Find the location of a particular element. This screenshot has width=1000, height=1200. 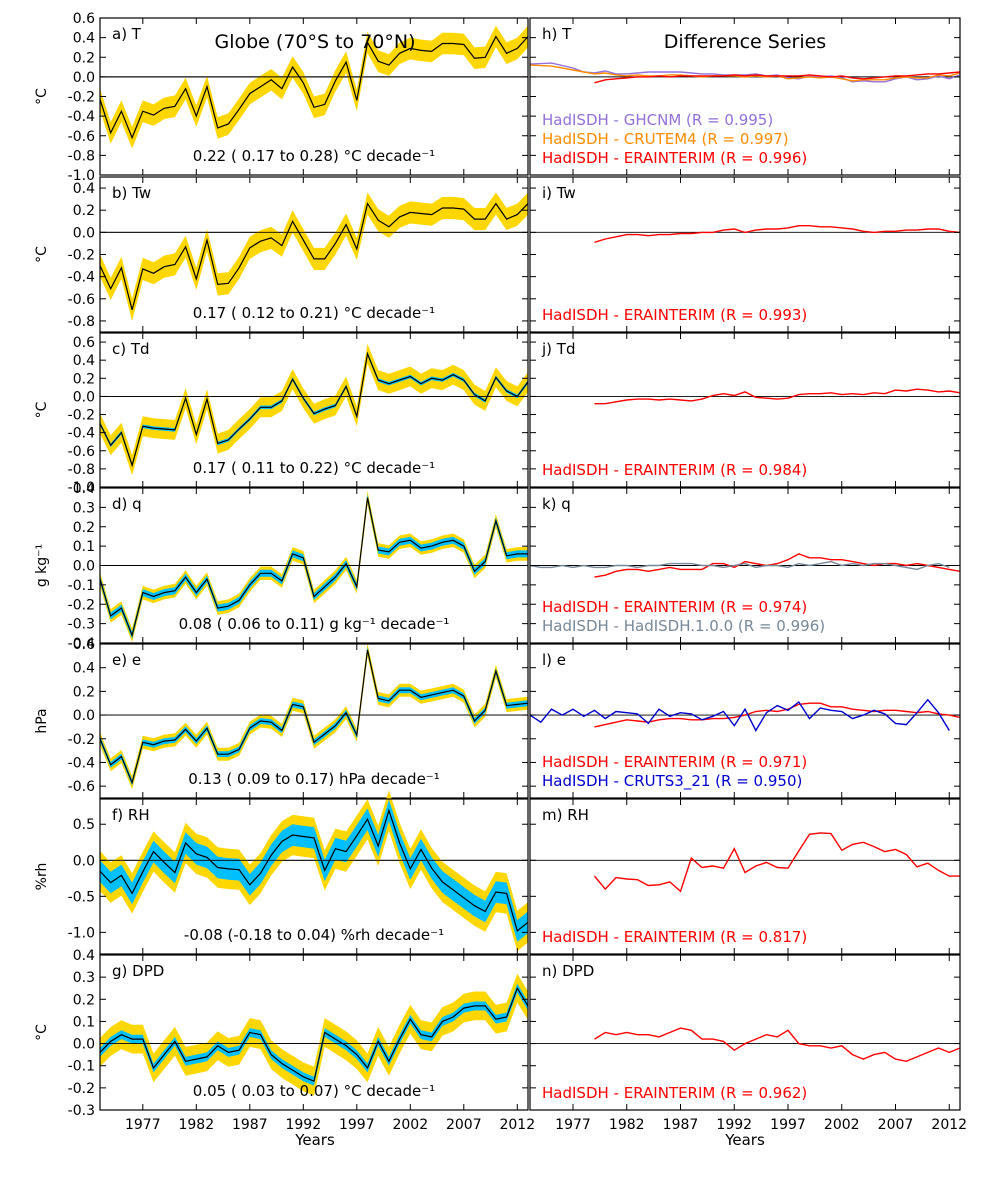

panel-label: c) Td is located at coordinates (131, 349).